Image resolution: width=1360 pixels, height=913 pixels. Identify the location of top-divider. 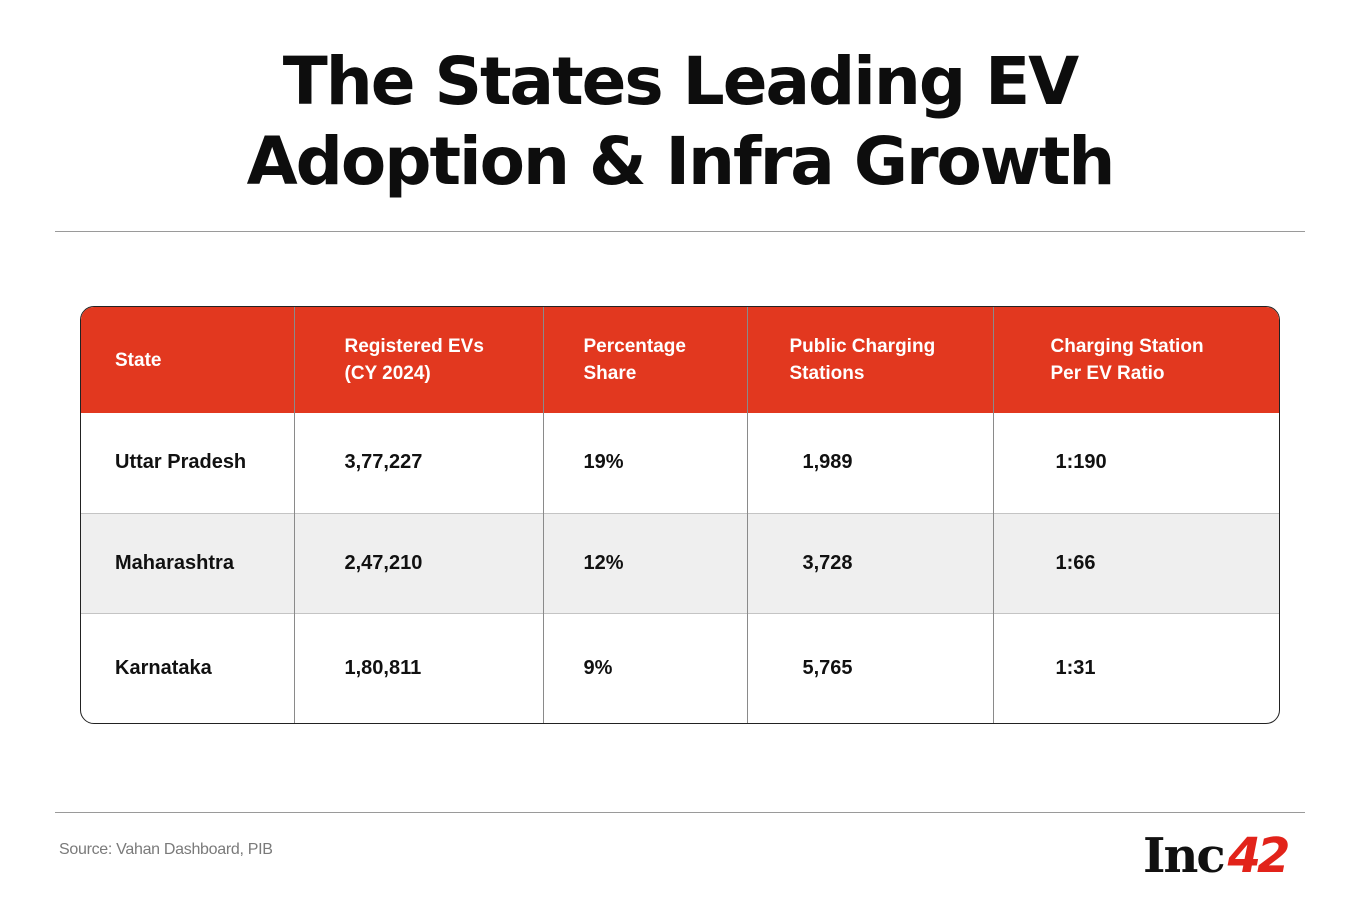
(680, 231).